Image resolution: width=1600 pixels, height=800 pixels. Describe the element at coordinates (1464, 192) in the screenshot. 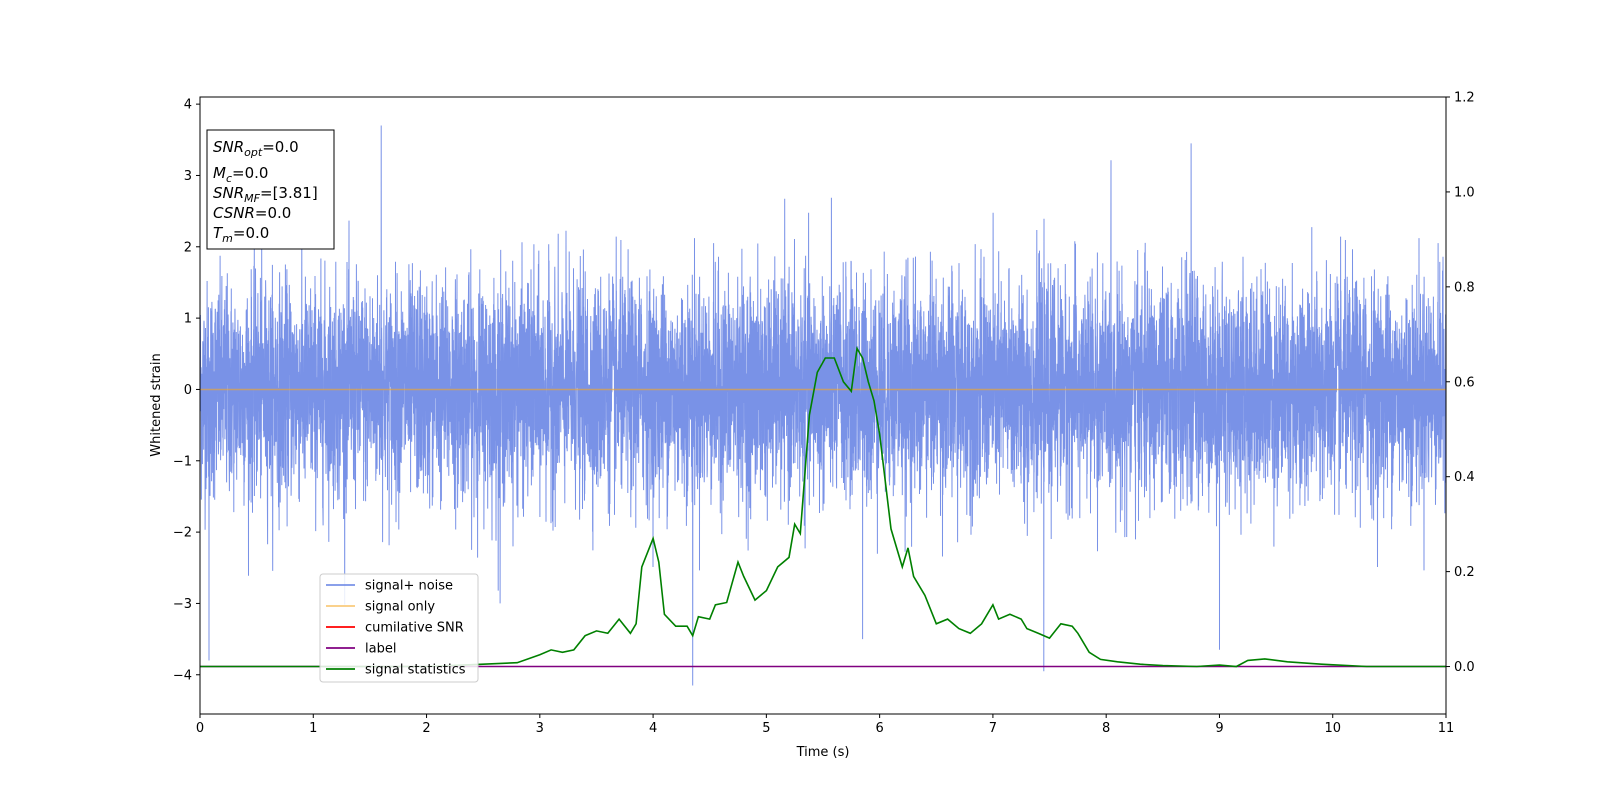

I see `y2-tick-label: 1.0` at that location.